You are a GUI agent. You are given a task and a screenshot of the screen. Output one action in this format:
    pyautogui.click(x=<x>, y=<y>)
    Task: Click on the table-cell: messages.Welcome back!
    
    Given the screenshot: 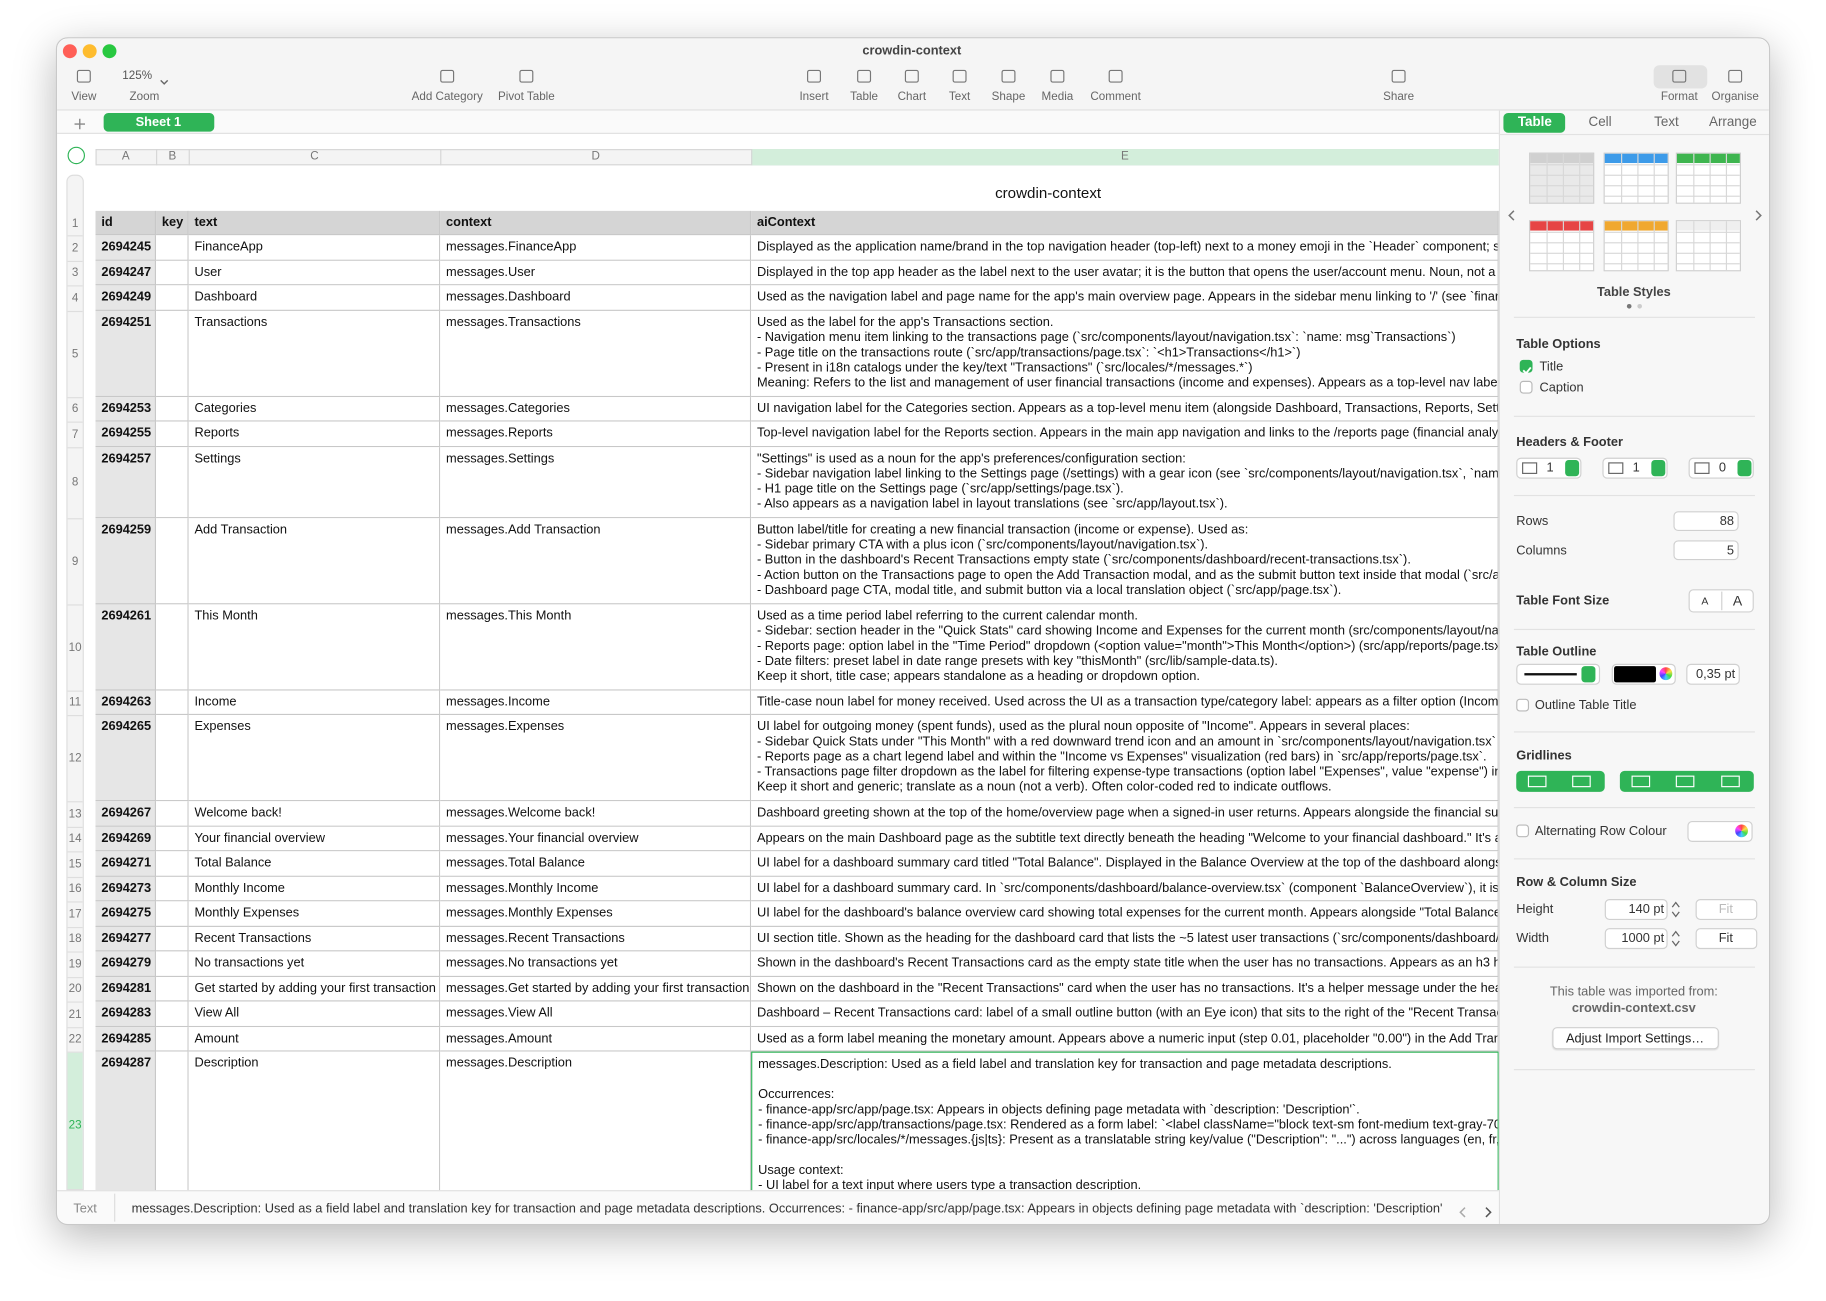 What is the action you would take?
    pyautogui.click(x=596, y=814)
    